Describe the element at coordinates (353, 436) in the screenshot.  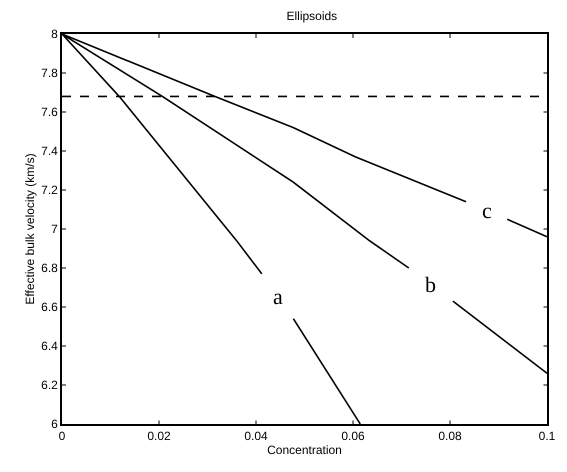
I see `x-tick-label: 0.06` at that location.